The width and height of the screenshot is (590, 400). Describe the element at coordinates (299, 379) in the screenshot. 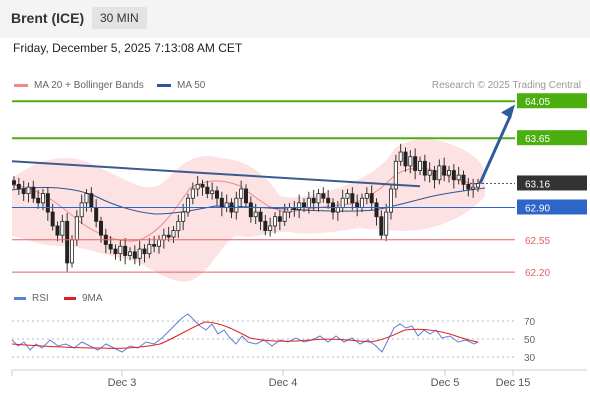

I see `x-axis: Dec 3 Dec 4 Dec 5 Dec 15` at that location.